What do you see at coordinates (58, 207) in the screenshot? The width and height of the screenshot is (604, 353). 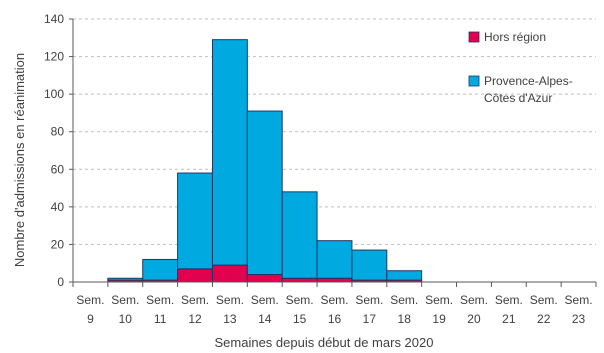 I see `y-tick-label: 40` at bounding box center [58, 207].